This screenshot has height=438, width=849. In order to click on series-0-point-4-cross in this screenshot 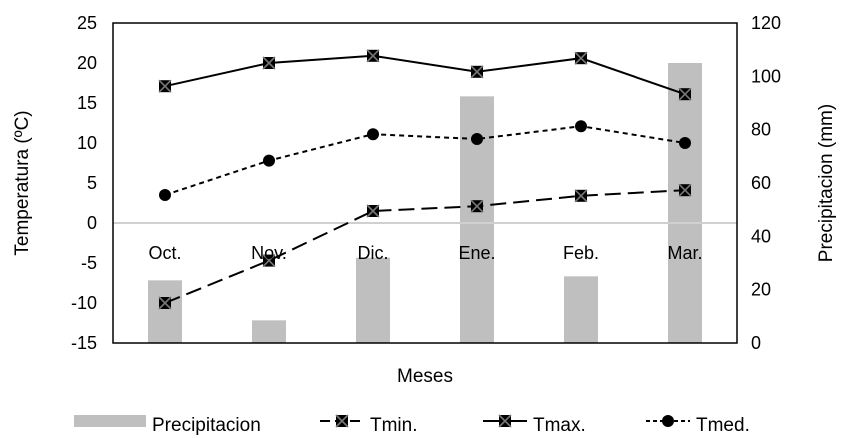, I will do `click(581, 196)`.